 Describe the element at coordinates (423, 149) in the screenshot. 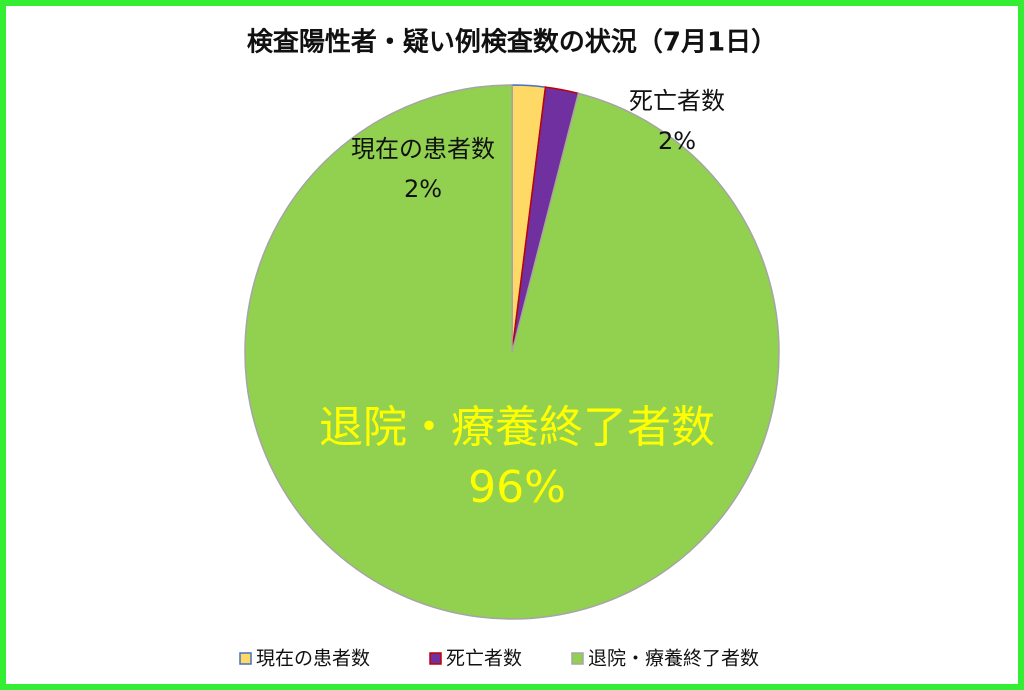

I see `data-label-name: 現在の患者数` at that location.